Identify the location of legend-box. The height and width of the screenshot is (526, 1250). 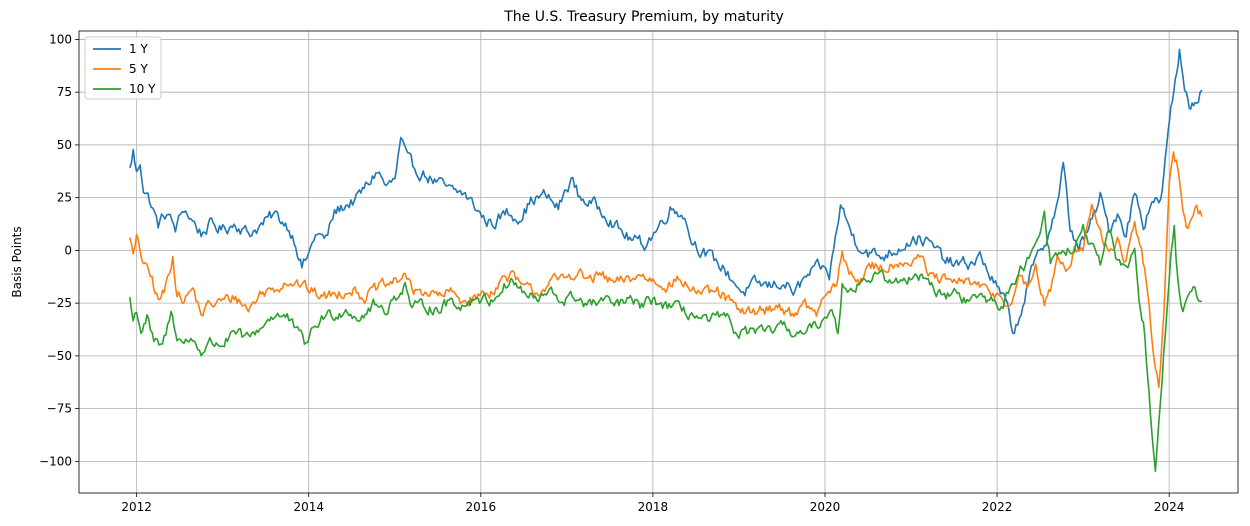
(123, 68).